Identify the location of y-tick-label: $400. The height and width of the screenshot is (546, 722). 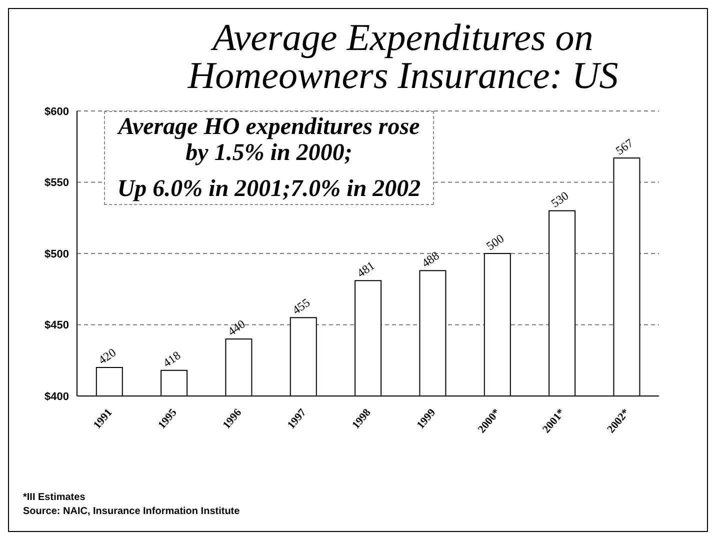
(56, 396).